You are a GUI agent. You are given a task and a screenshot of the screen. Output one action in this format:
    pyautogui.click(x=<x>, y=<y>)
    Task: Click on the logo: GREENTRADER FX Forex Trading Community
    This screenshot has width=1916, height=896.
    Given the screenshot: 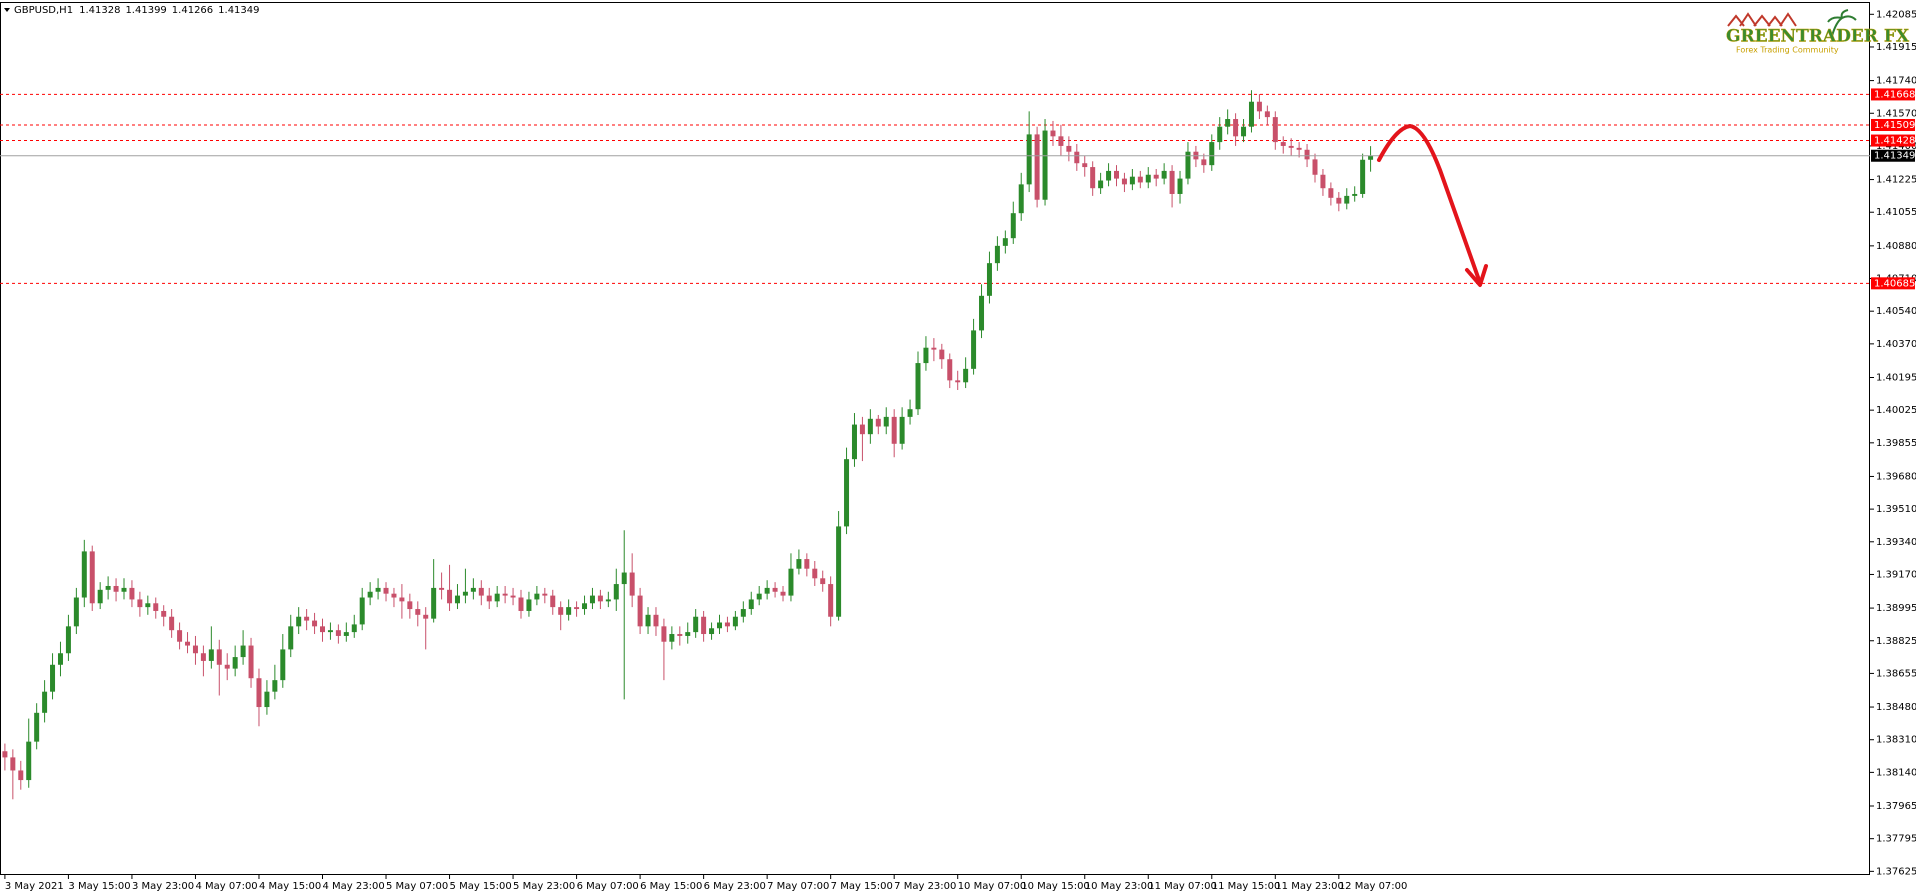 What is the action you would take?
    pyautogui.click(x=1818, y=32)
    